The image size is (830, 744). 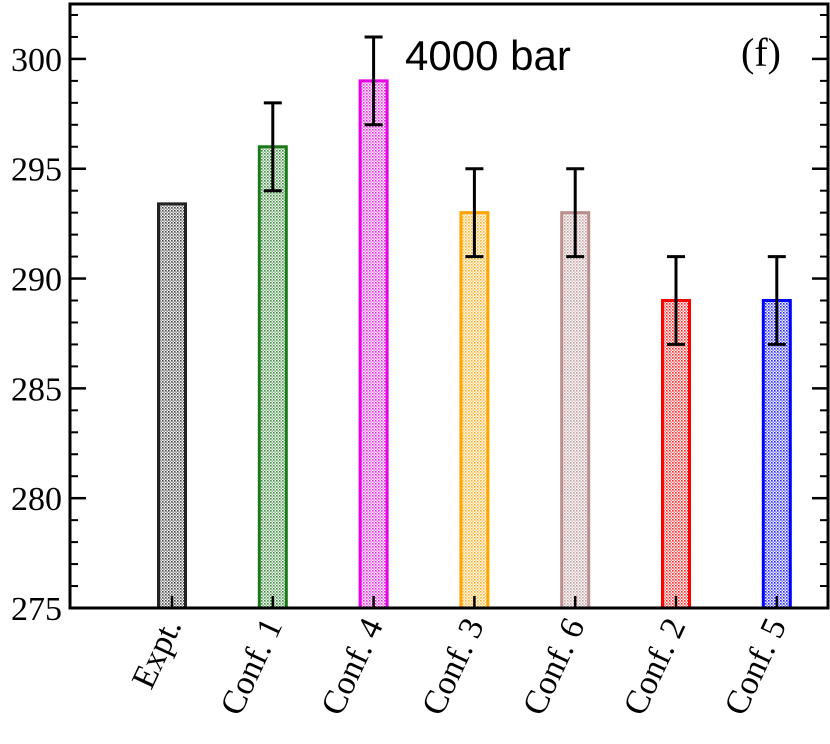 What do you see at coordinates (36, 609) in the screenshot?
I see `y-tick-label: 275` at bounding box center [36, 609].